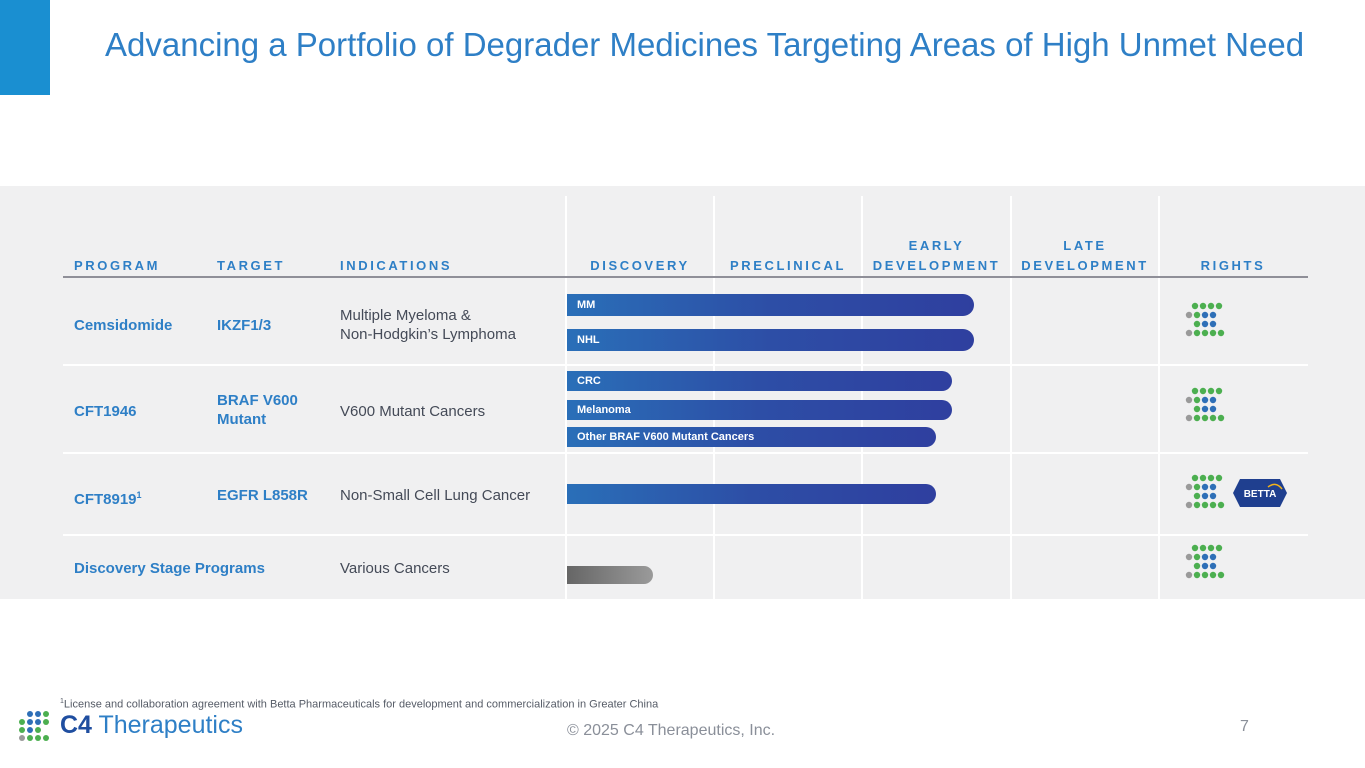  Describe the element at coordinates (262, 495) in the screenshot. I see `target-egfr: EGFR L858R` at that location.